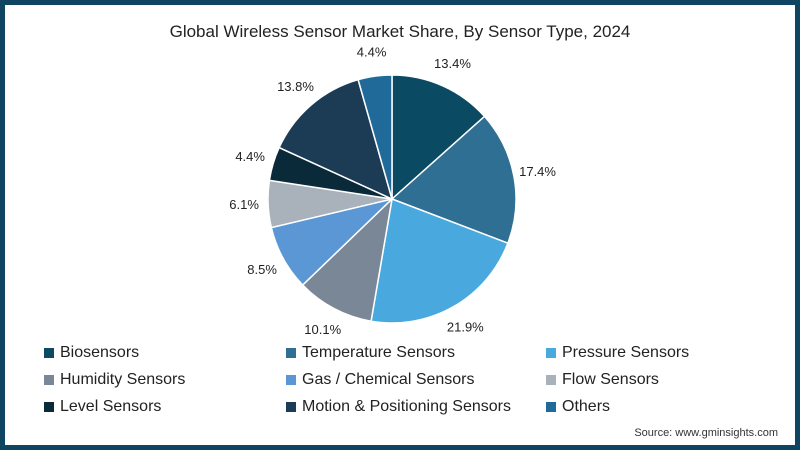 The image size is (800, 450). Describe the element at coordinates (626, 352) in the screenshot. I see `legend-label: Pressure Sensors` at that location.